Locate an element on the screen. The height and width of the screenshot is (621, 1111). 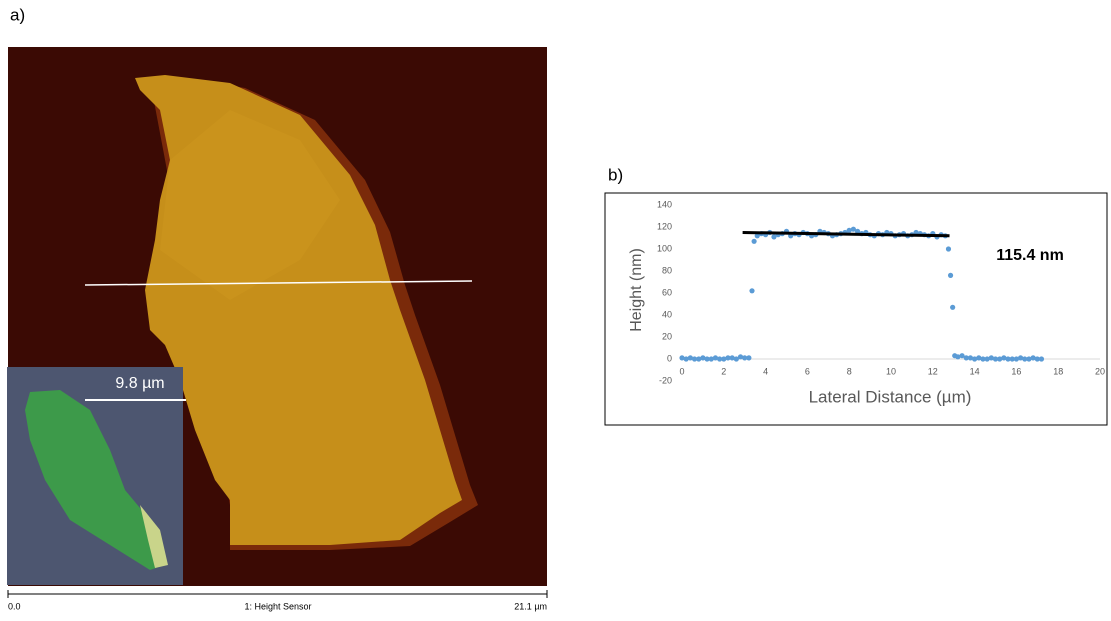
x-tick-label: 8 is located at coordinates (849, 371).